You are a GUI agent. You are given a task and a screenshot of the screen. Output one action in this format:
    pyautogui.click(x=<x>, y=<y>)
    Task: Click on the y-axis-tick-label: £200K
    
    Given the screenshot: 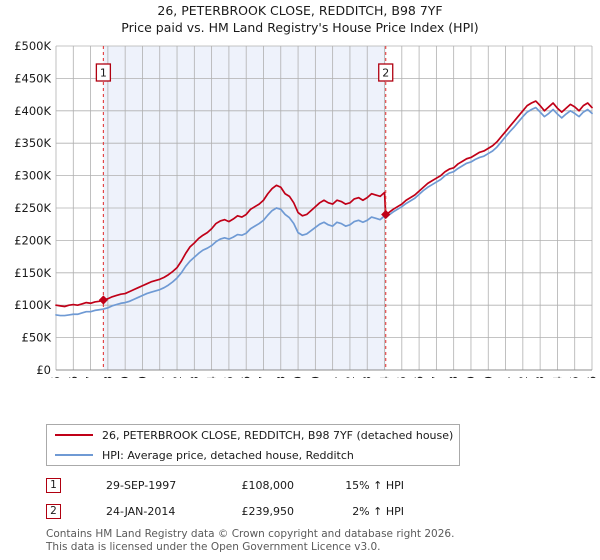 What is the action you would take?
    pyautogui.click(x=32, y=240)
    